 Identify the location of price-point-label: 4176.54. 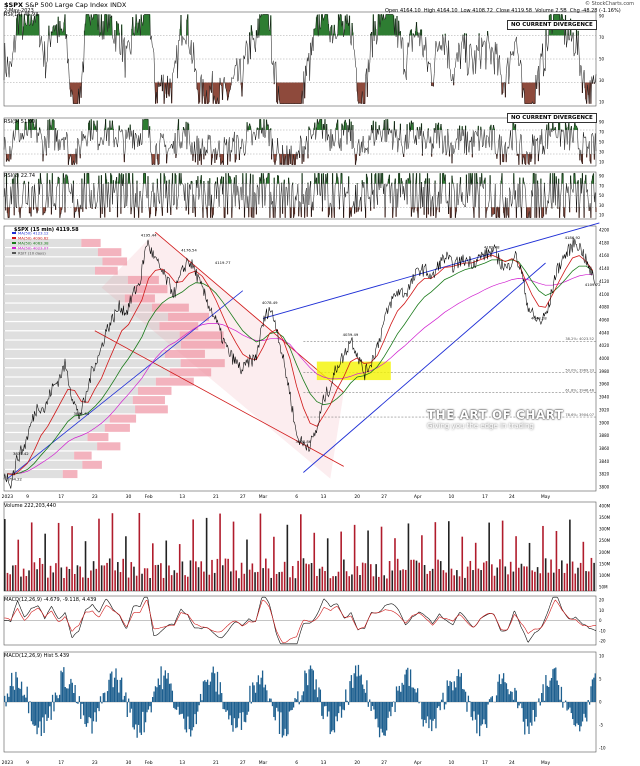
(189, 250).